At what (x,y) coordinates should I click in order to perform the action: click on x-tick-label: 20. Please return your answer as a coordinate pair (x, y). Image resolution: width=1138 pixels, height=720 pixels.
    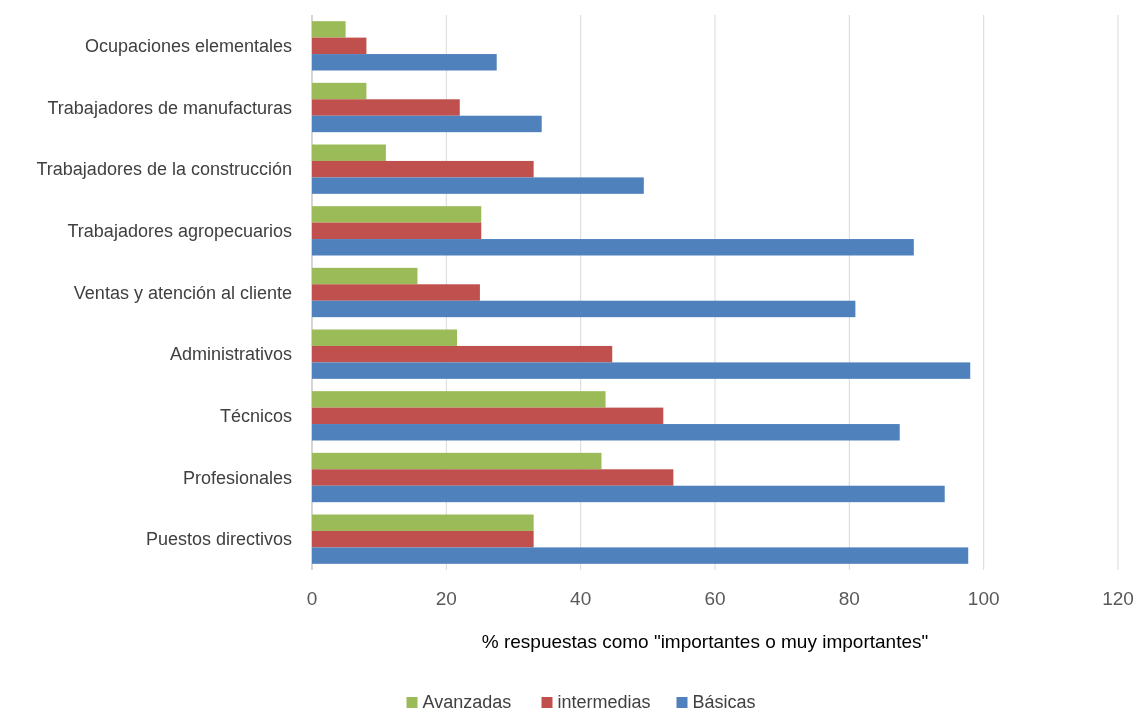
    Looking at the image, I should click on (446, 598).